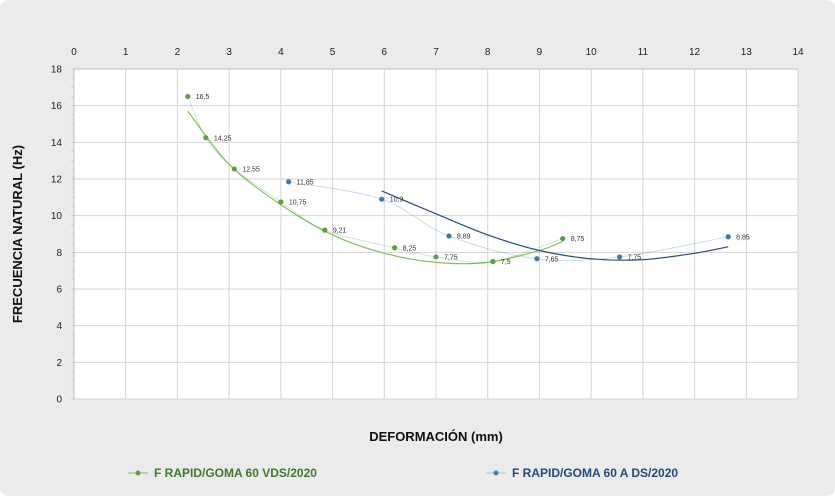  I want to click on x-axis-title: DEFORMACIÓN (mm), so click(436, 436).